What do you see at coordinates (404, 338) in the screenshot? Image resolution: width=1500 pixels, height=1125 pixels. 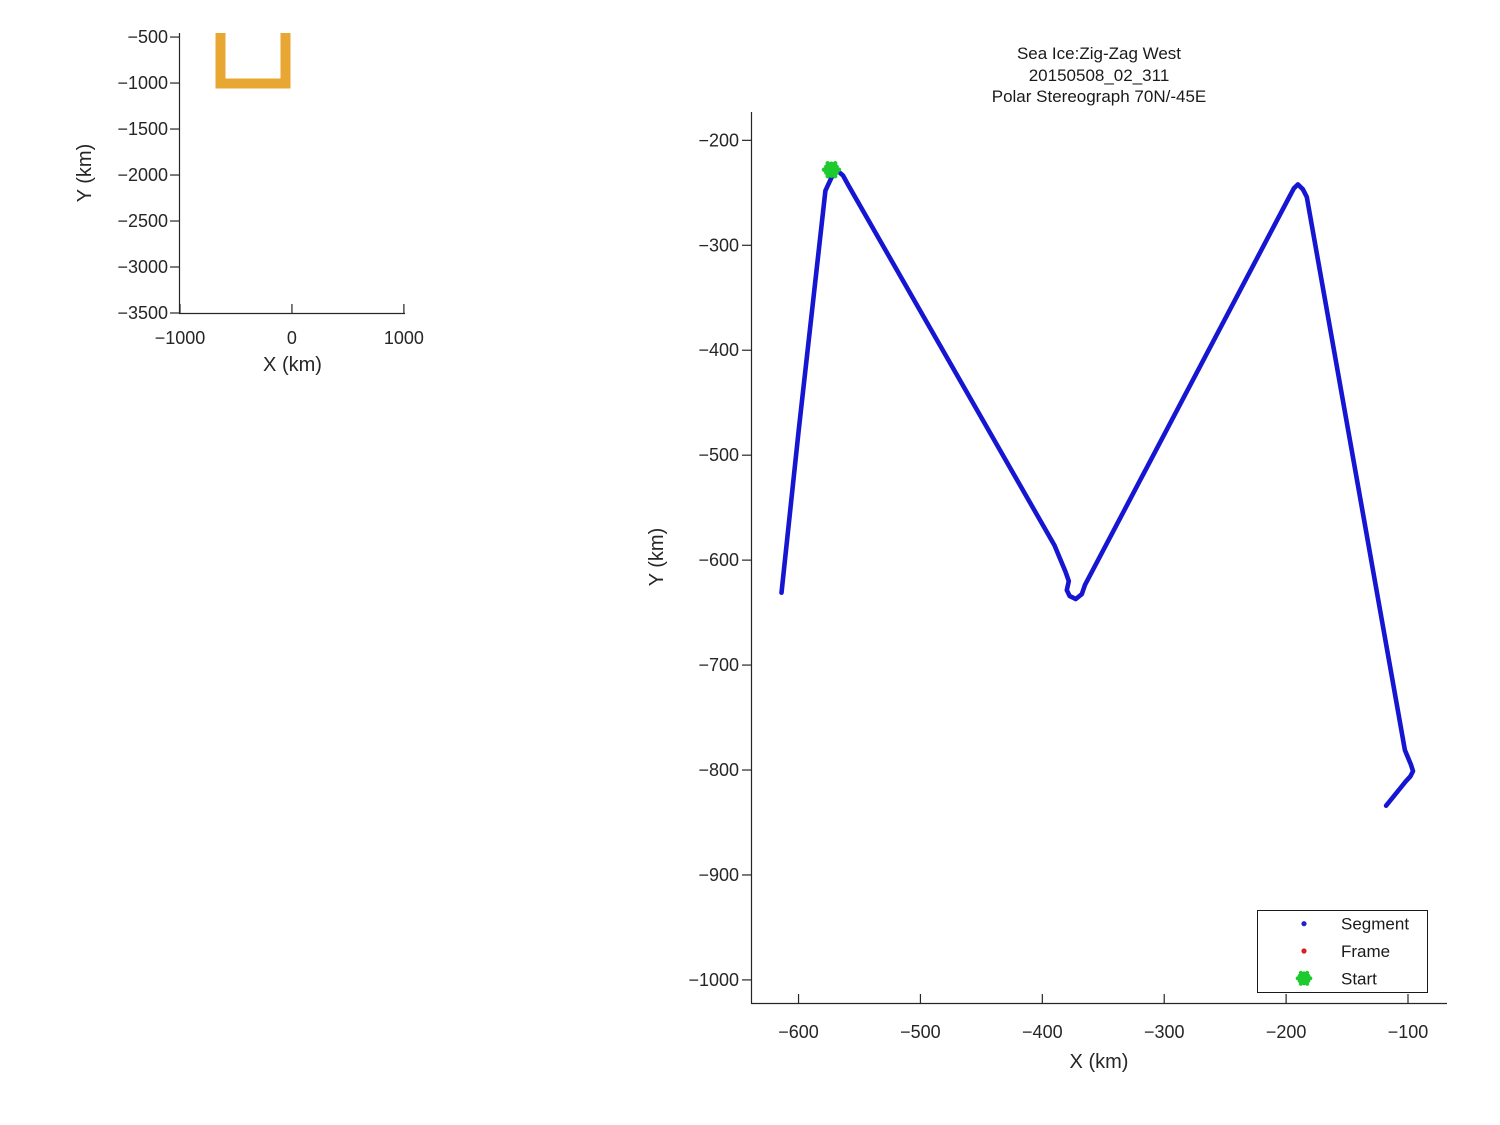 I see `overview-x-tick-label: 1000` at bounding box center [404, 338].